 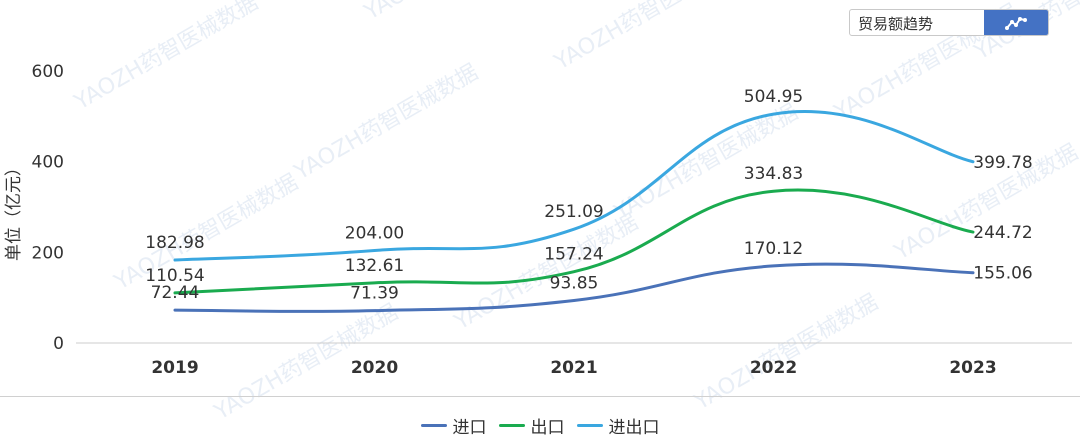 What do you see at coordinates (511, 425) in the screenshot?
I see `legend-swatch-export` at bounding box center [511, 425].